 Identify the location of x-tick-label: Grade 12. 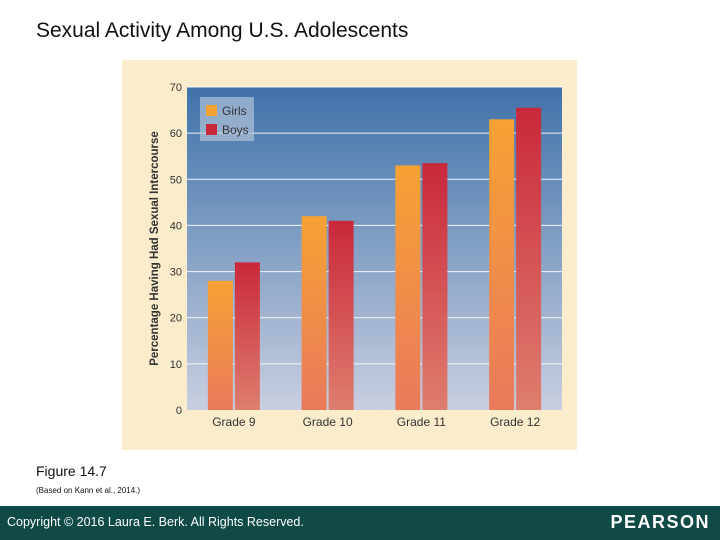
(515, 422).